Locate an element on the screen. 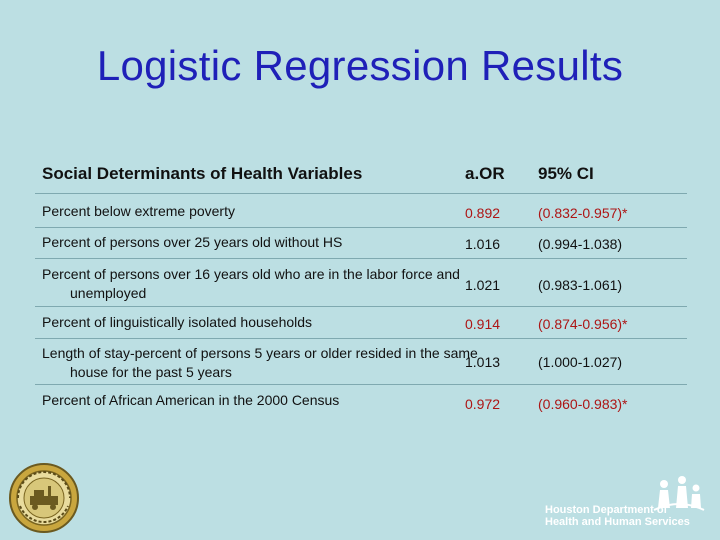 This screenshot has height=540, width=720. row-3-aor: 1.021 is located at coordinates (483, 285).